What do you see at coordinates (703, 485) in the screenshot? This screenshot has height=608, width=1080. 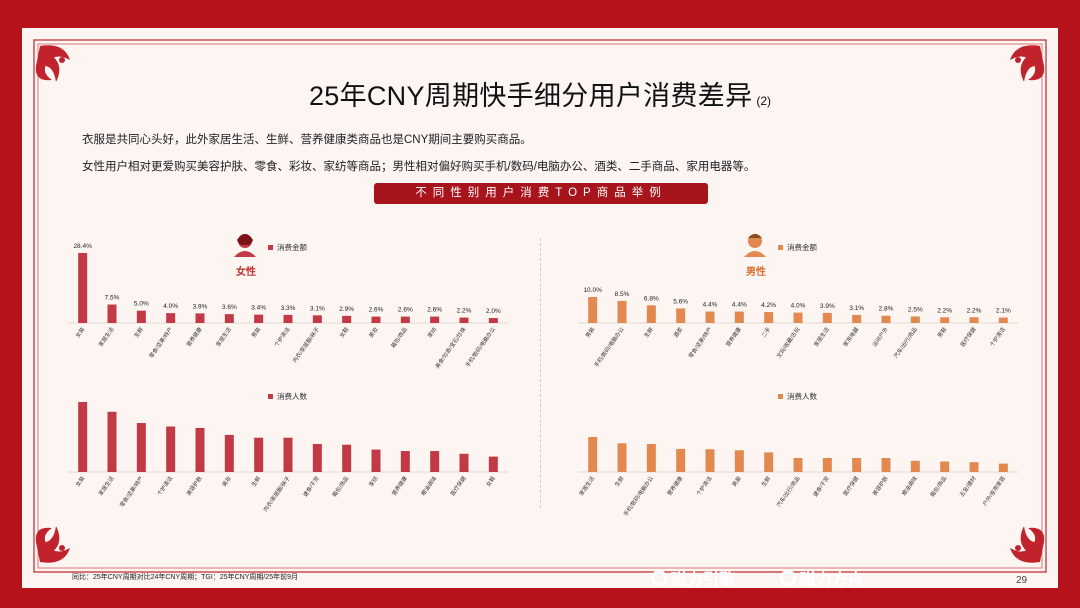 I see `male-count-category-label: 个护清洁` at bounding box center [703, 485].